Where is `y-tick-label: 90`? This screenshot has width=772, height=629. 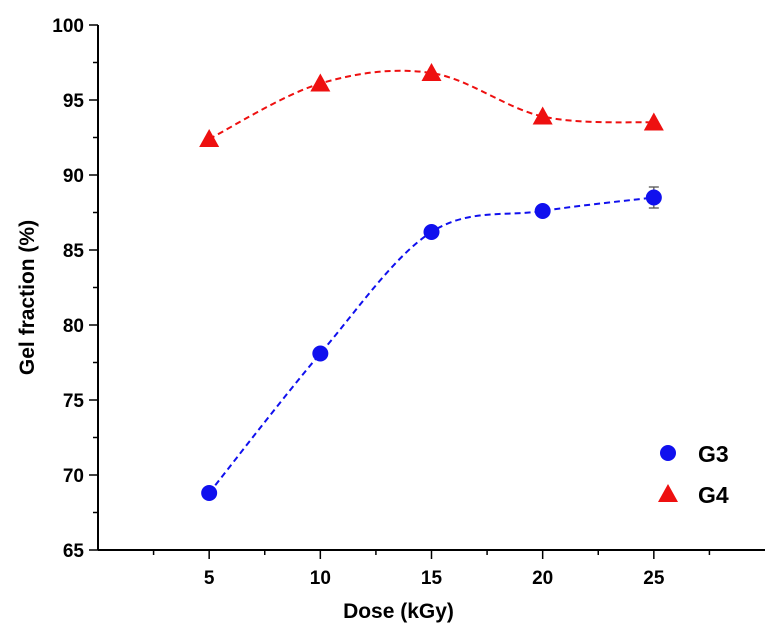
y-tick-label: 90 is located at coordinates (73, 176).